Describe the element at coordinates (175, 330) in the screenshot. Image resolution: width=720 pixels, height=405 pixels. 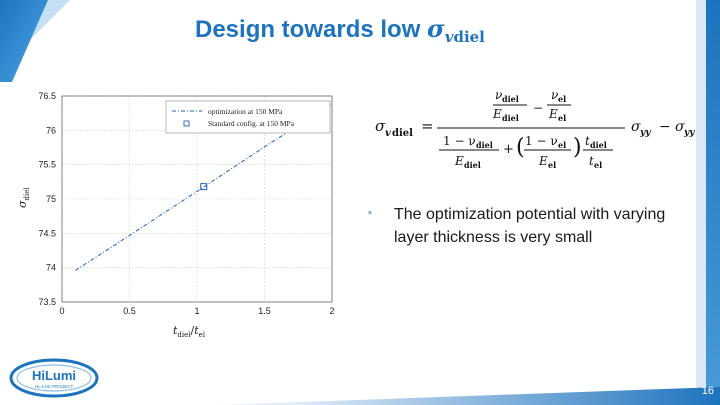
I see `x-axis-label-t1: t` at that location.